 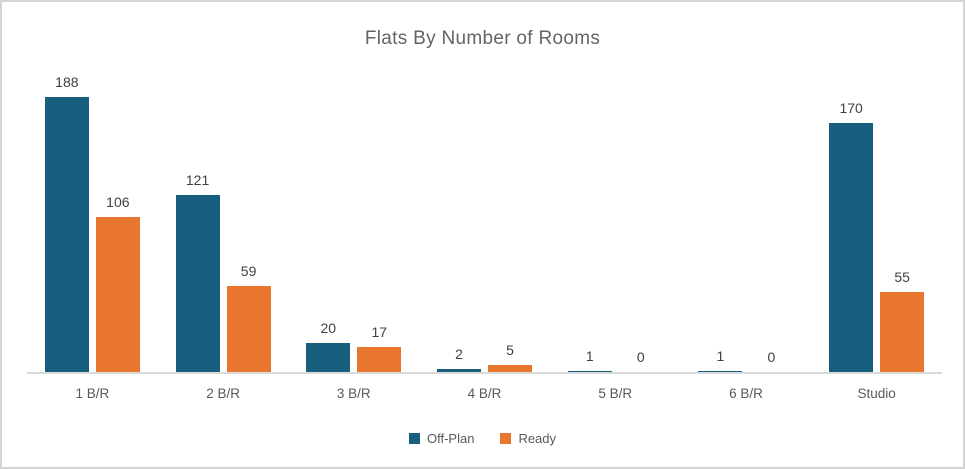 I want to click on bar-unit-off-plan: 2, so click(x=459, y=358).